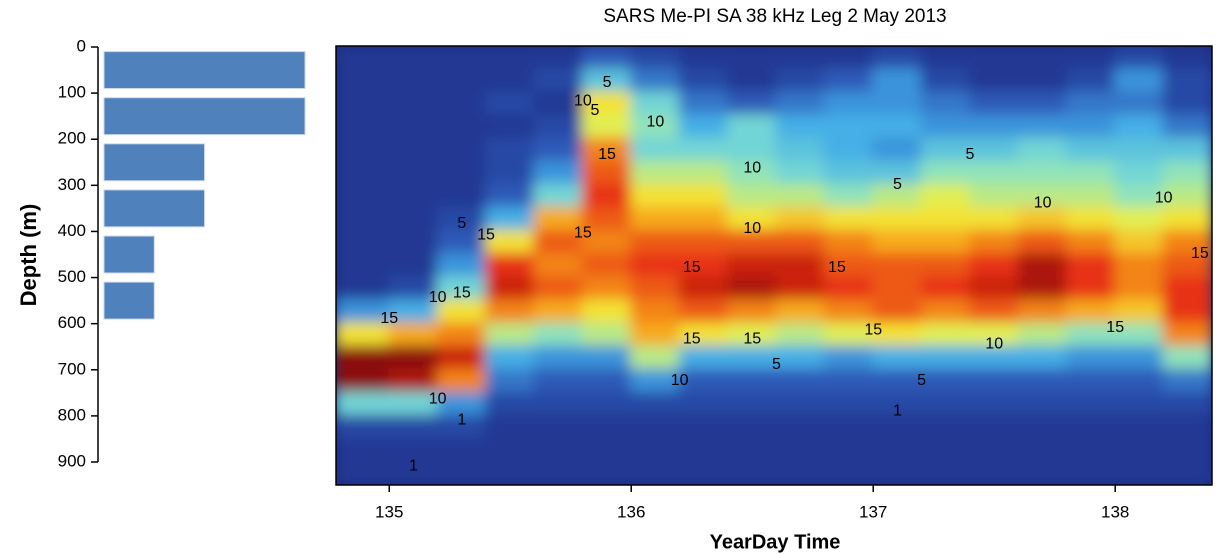 Image resolution: width=1217 pixels, height=554 pixels. I want to click on y-tick-label: 700, so click(72, 368).